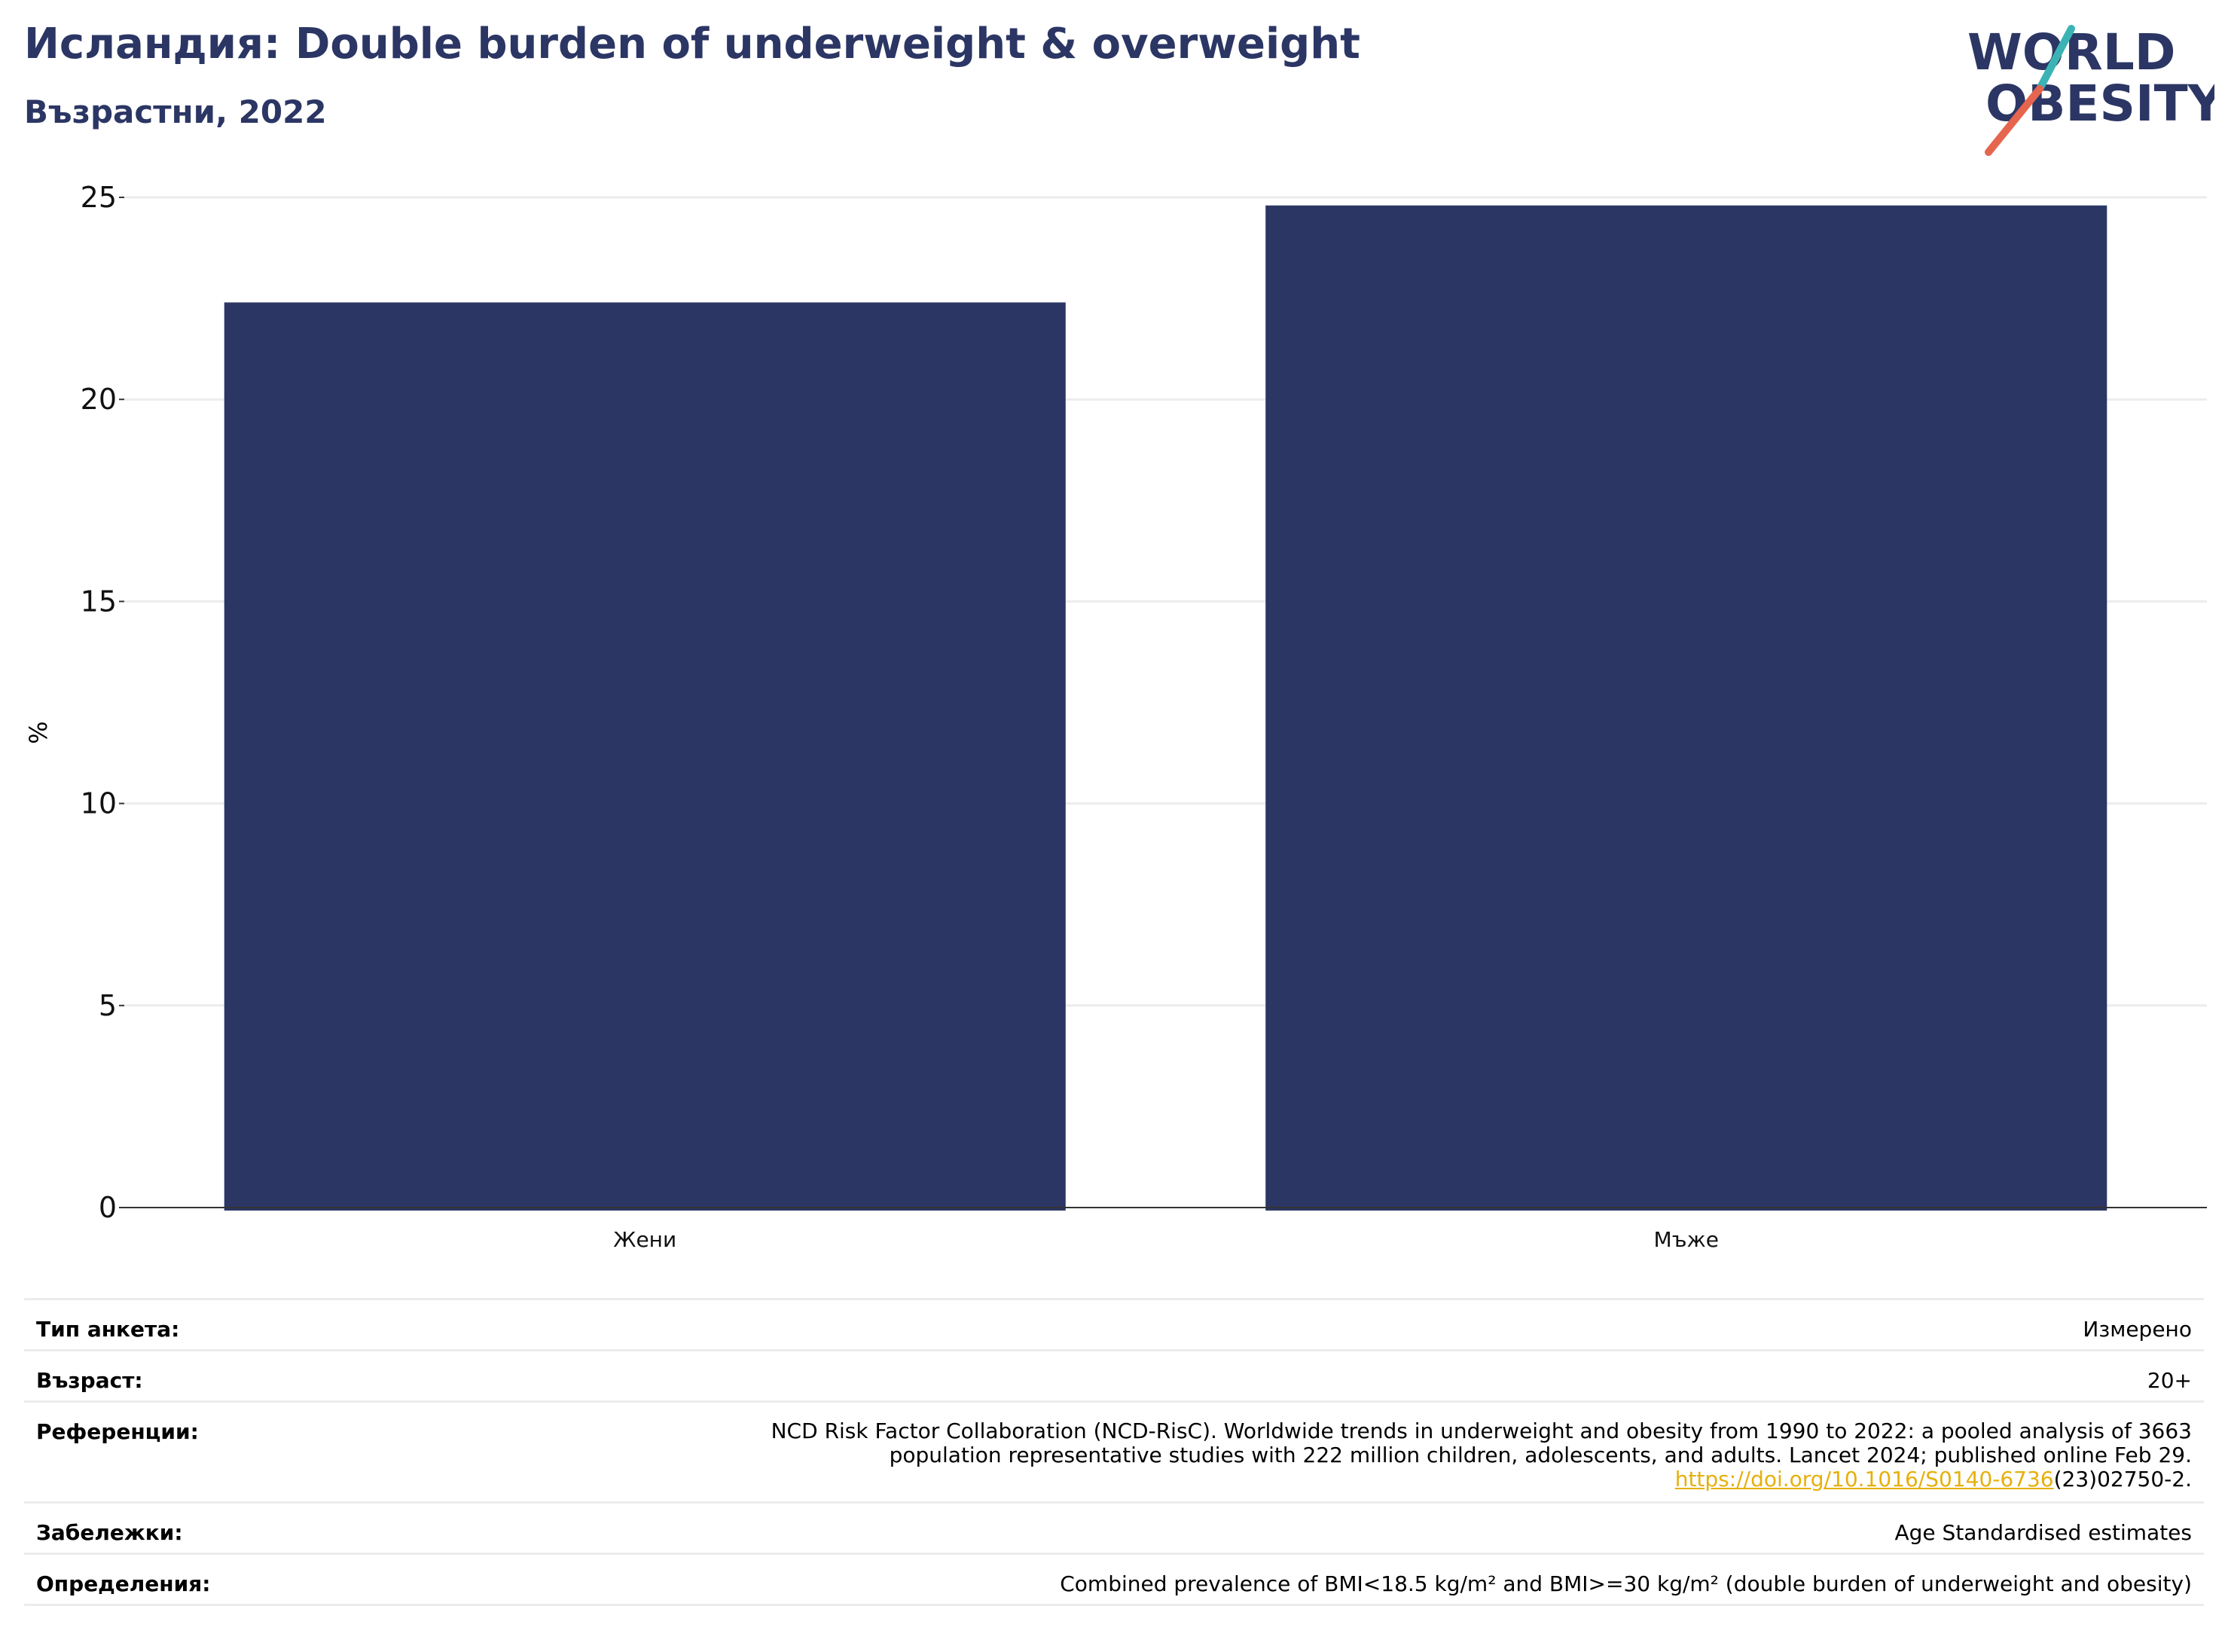  I want to click on y-axis-label: %, so click(38, 732).